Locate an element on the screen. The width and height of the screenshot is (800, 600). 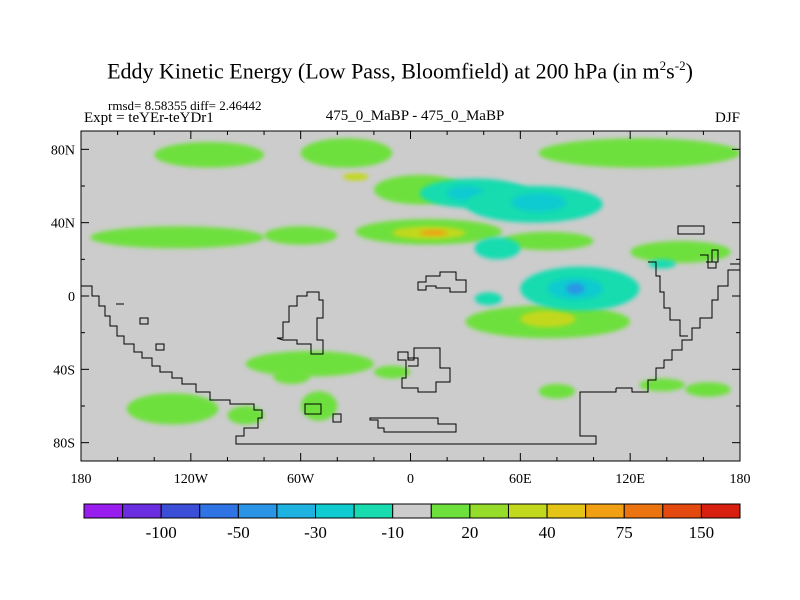
y-tick-label: 40N is located at coordinates (63, 224).